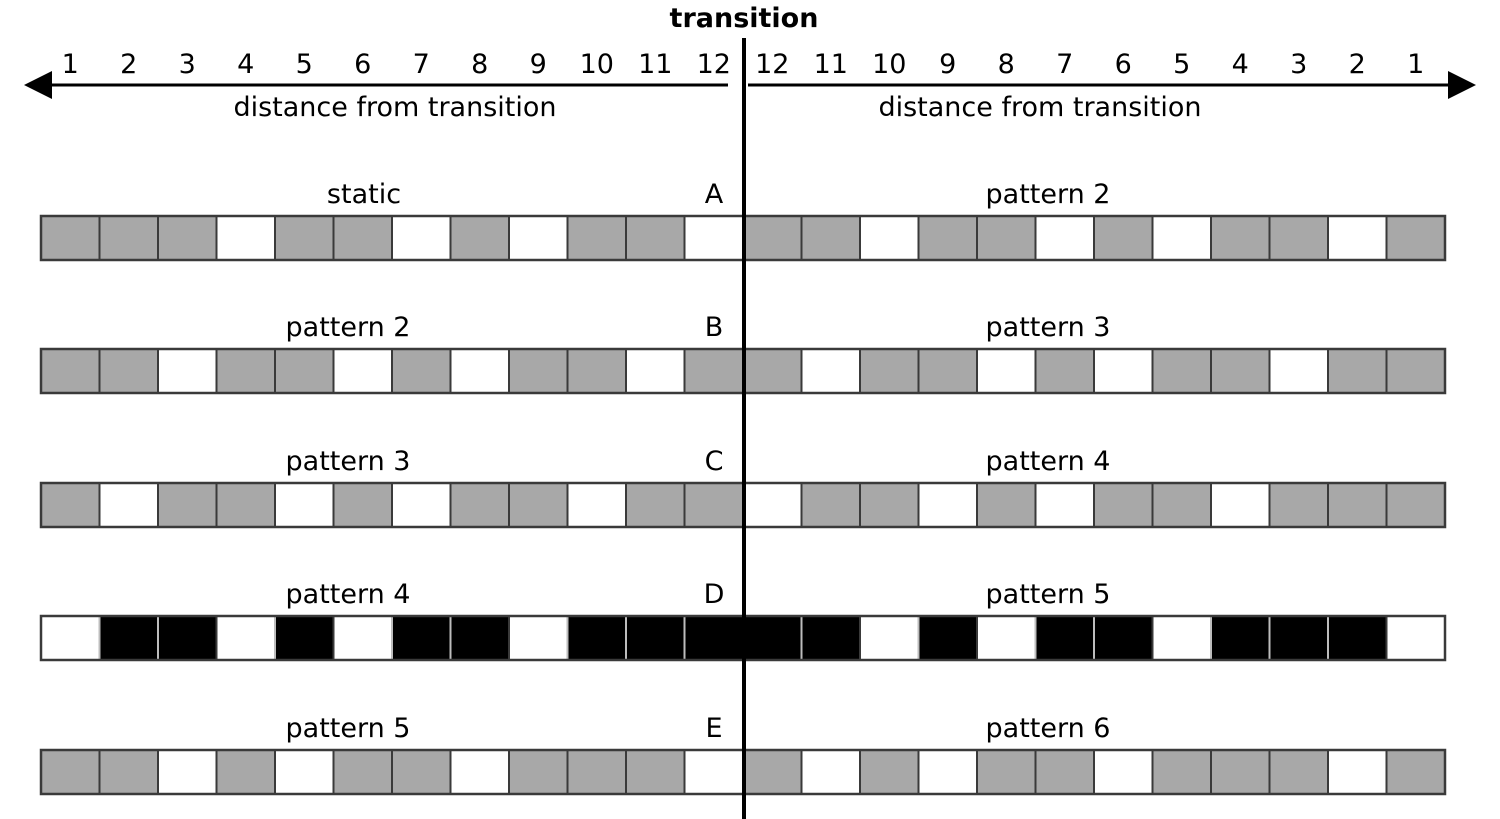 The height and width of the screenshot is (819, 1500). Describe the element at coordinates (714, 594) in the screenshot. I see `row-letter: D` at that location.